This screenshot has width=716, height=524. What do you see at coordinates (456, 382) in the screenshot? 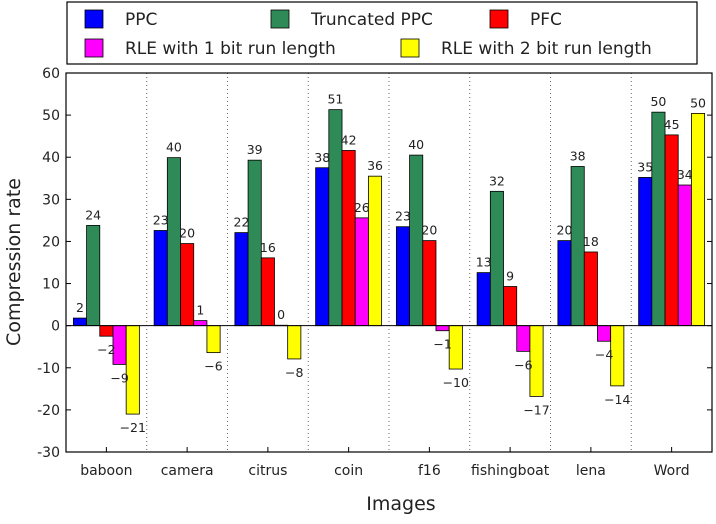
I see `data-label: −10` at bounding box center [456, 382].